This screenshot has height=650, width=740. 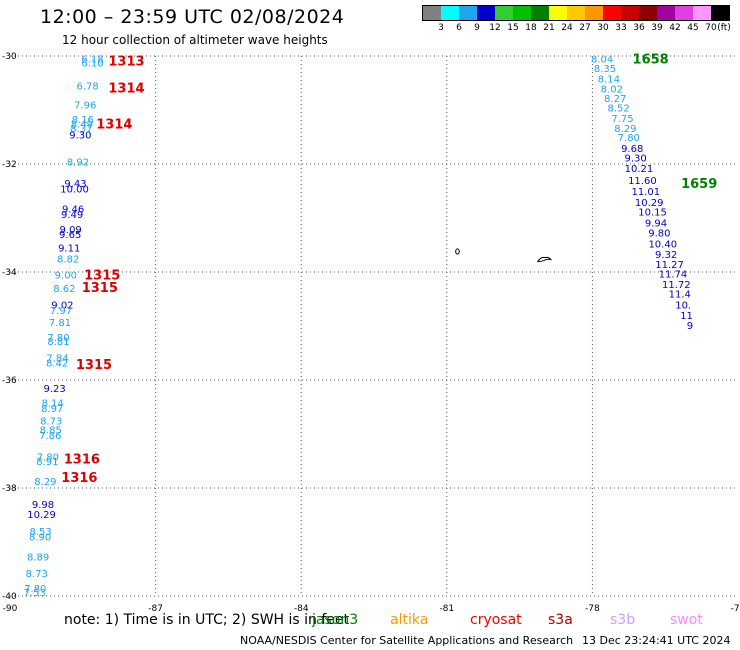 I want to click on wave-height-reading: 7.53, so click(x=35, y=593).